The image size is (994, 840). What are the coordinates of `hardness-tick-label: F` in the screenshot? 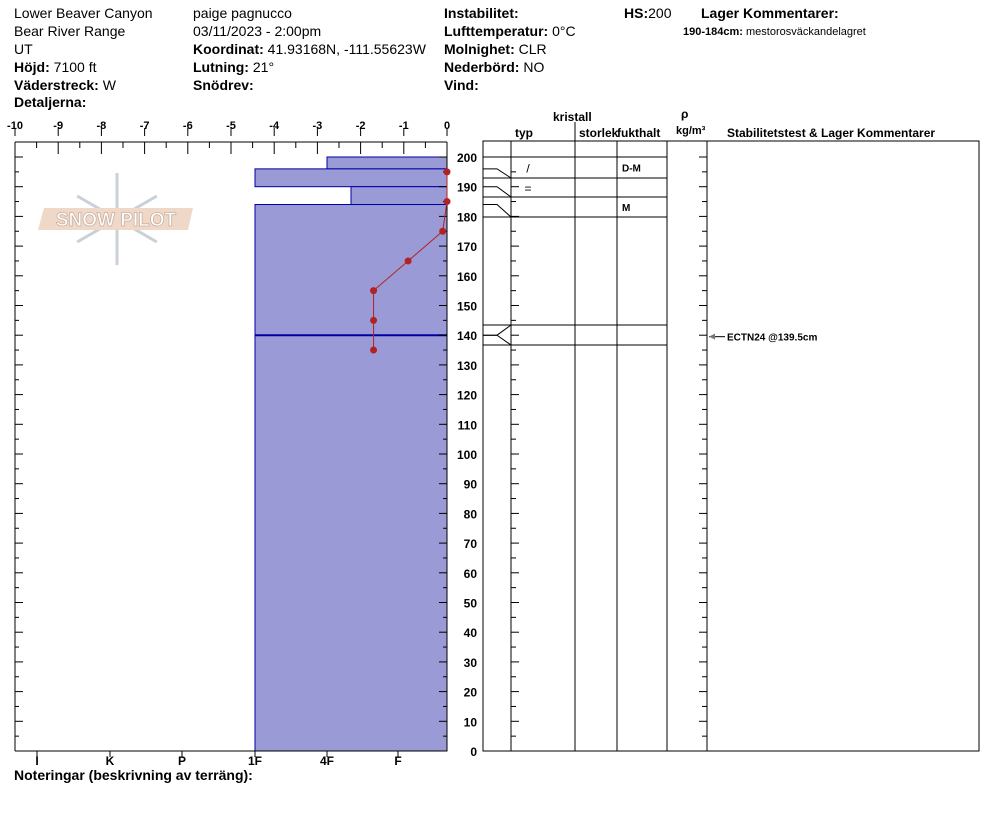 It's located at (397, 761).